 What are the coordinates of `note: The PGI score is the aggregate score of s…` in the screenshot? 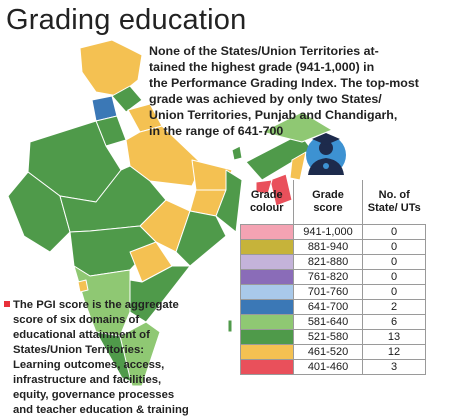 It's located at (96, 358).